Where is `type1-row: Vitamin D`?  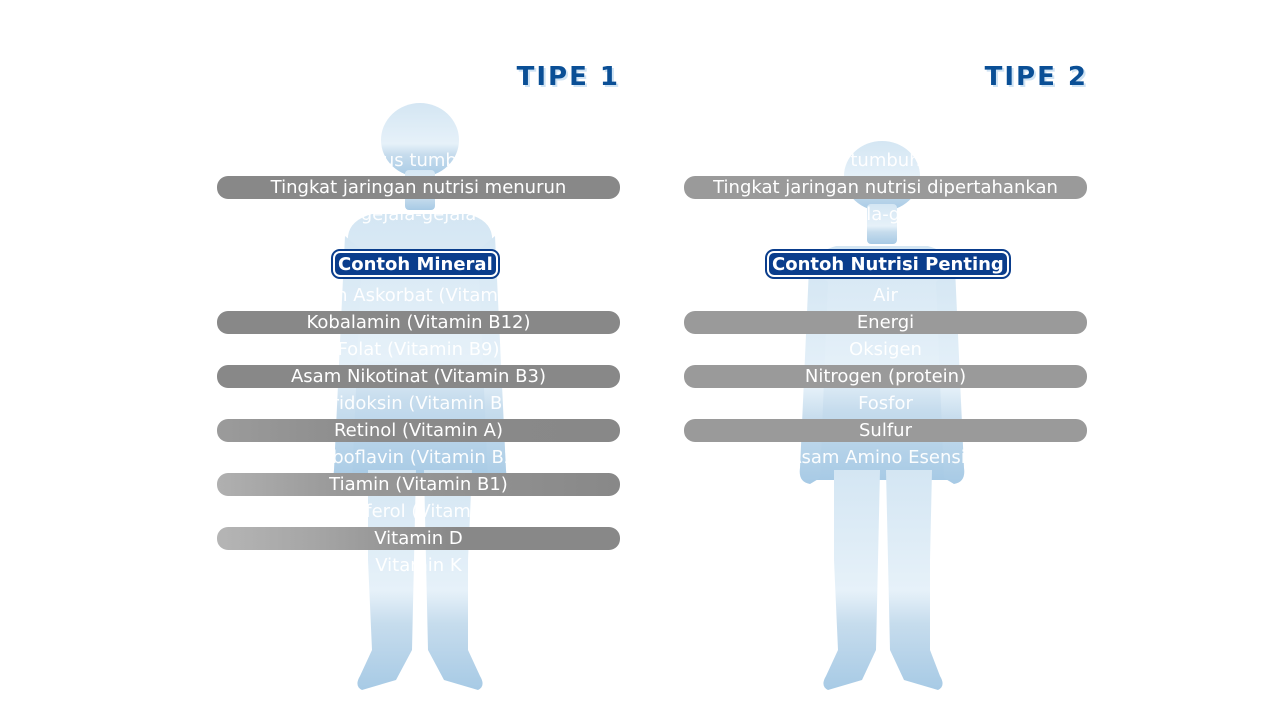 type1-row: Vitamin D is located at coordinates (418, 538).